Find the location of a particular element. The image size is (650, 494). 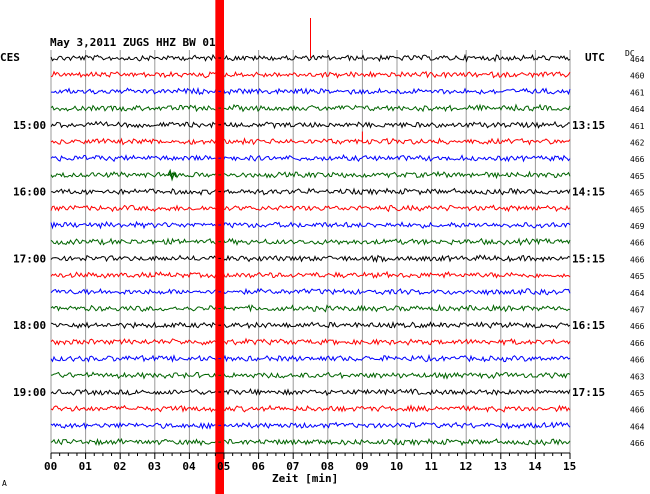

x-tick-label: 06 is located at coordinates (259, 466).